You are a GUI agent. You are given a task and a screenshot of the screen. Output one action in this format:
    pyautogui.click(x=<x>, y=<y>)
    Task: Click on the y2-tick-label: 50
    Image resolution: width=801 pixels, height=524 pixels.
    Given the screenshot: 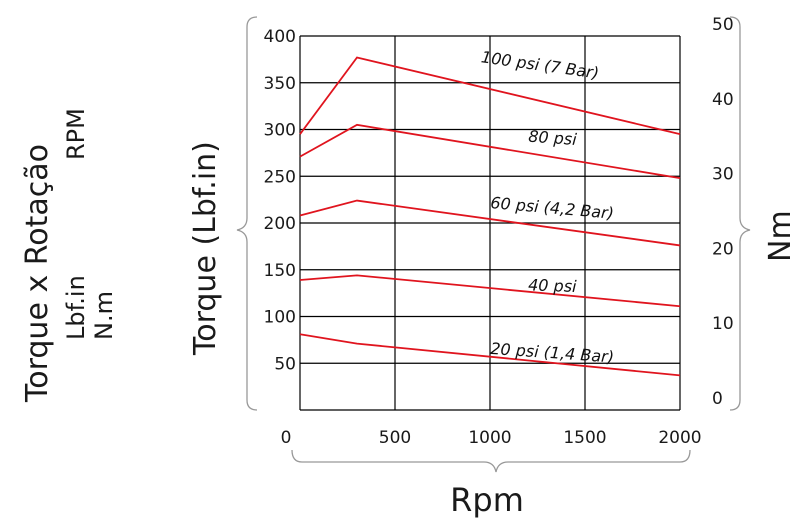 What is the action you would take?
    pyautogui.click(x=723, y=25)
    